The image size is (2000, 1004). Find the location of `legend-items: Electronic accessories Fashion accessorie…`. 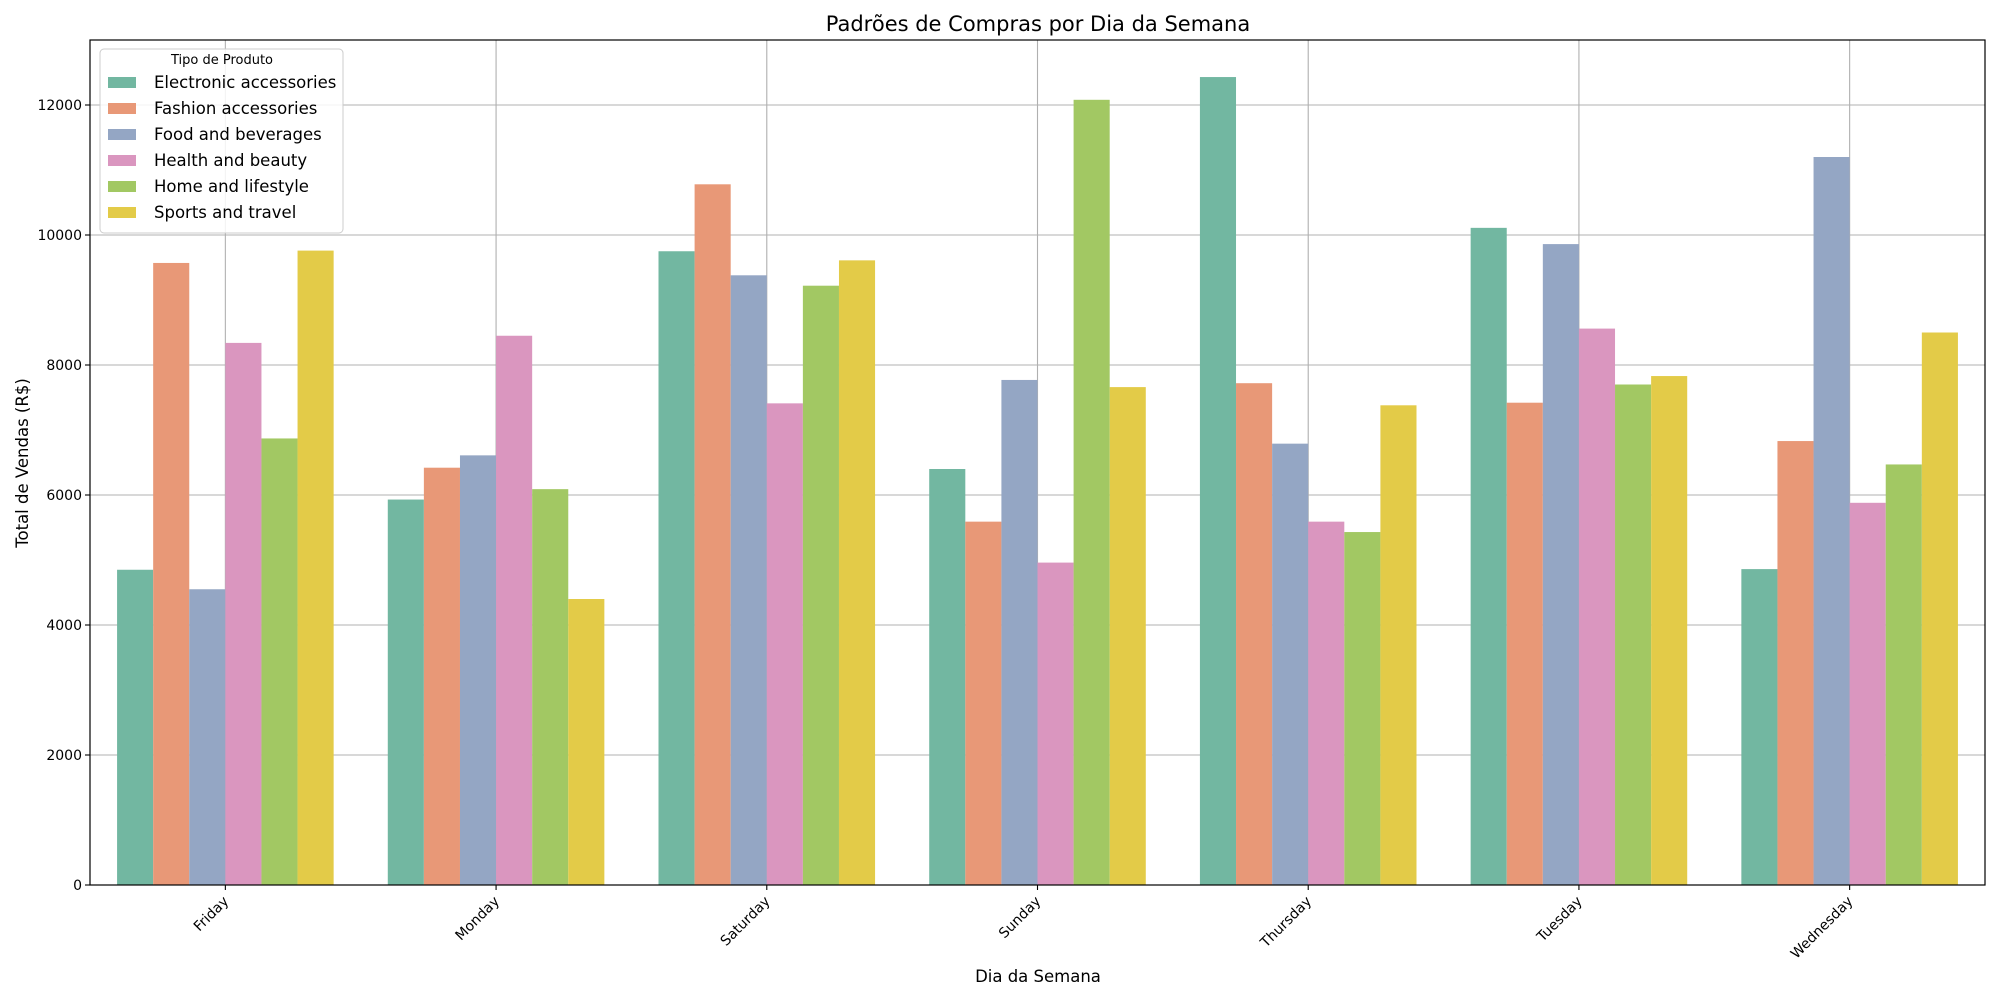

legend-items: Electronic accessories Fashion accessorie… is located at coordinates (222, 147).